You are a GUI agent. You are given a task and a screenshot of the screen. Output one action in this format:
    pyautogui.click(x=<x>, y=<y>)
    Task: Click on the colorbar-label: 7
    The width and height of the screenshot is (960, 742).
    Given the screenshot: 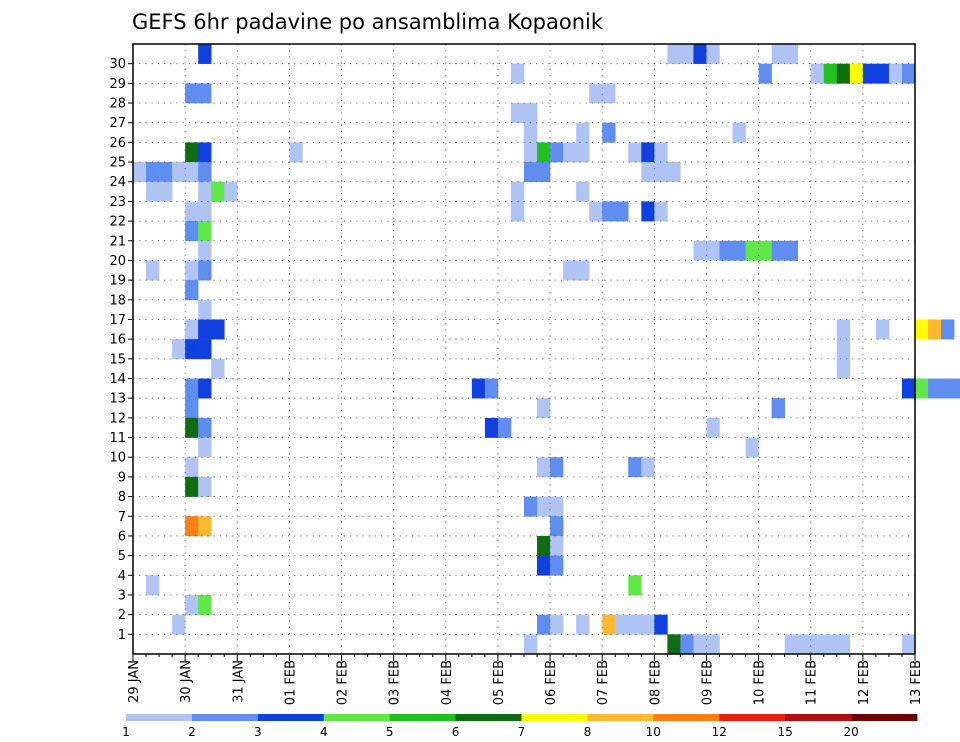 What is the action you would take?
    pyautogui.click(x=522, y=732)
    